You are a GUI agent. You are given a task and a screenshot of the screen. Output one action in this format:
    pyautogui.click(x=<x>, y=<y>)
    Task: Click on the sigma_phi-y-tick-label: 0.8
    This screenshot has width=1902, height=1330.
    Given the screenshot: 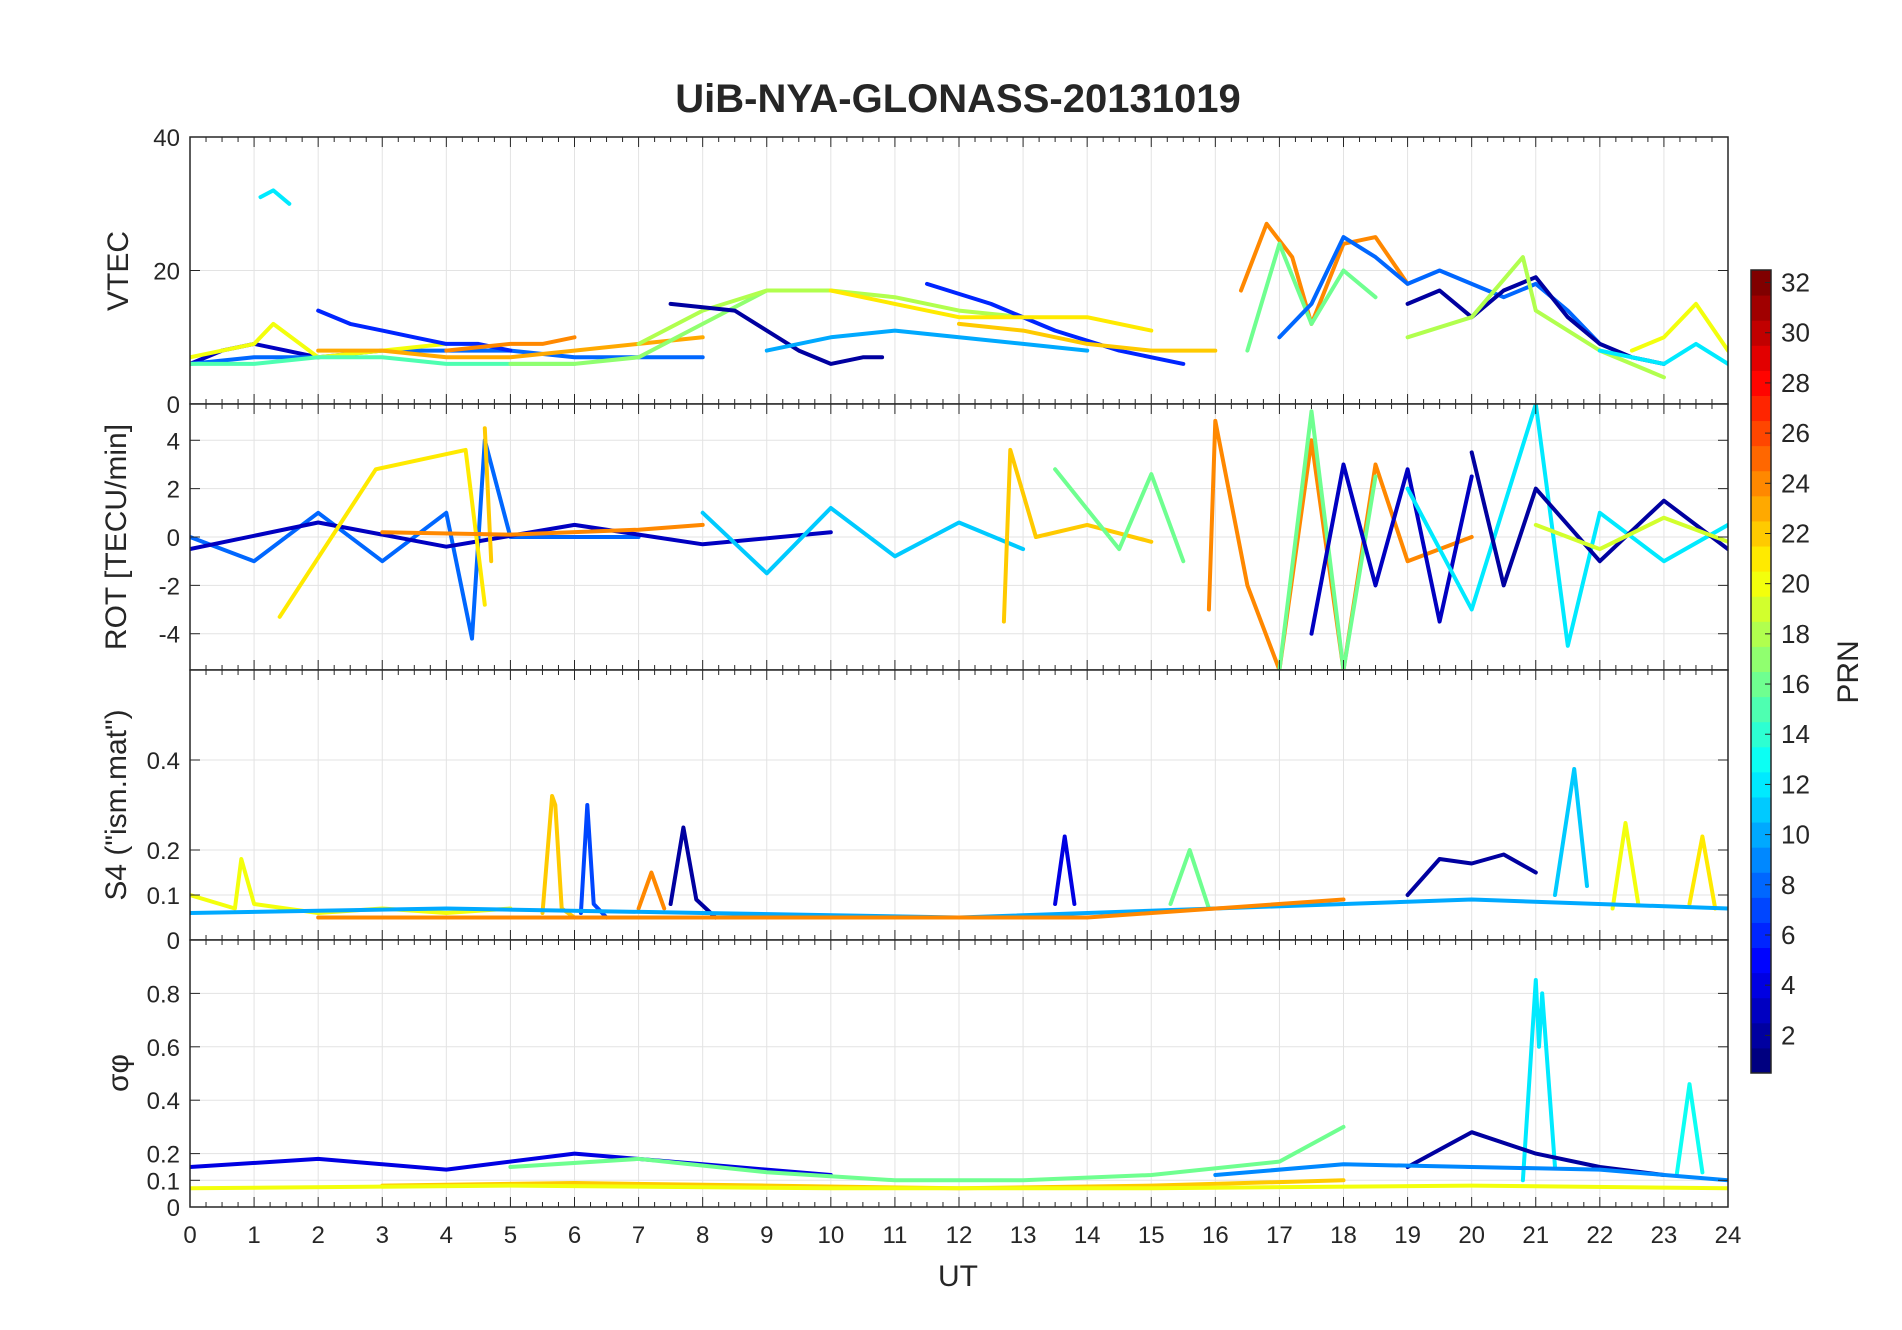 What is the action you would take?
    pyautogui.click(x=163, y=994)
    